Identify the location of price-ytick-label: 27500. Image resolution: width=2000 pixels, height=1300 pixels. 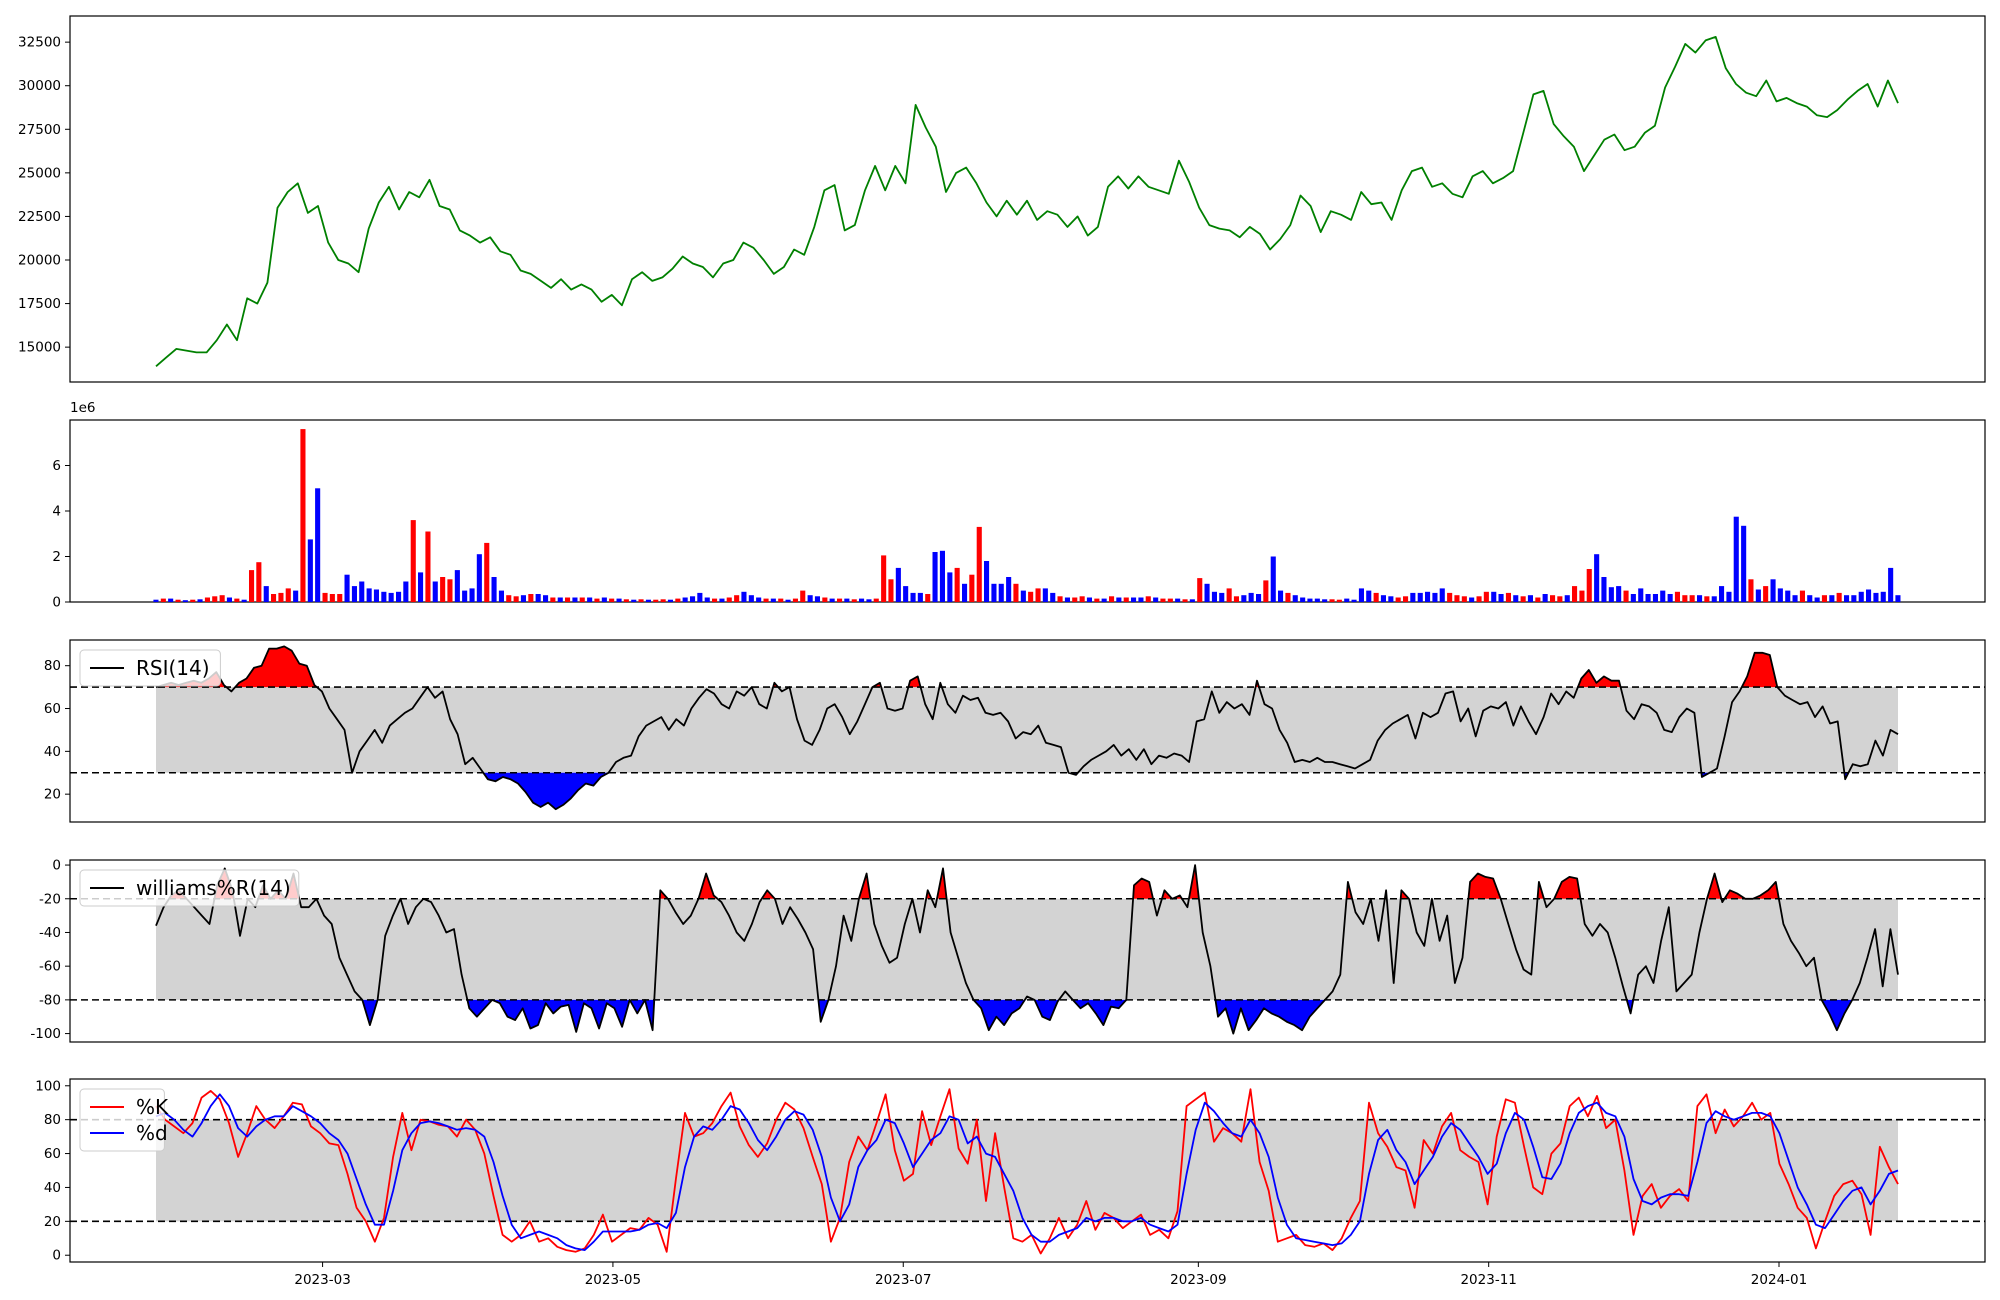
(39, 130).